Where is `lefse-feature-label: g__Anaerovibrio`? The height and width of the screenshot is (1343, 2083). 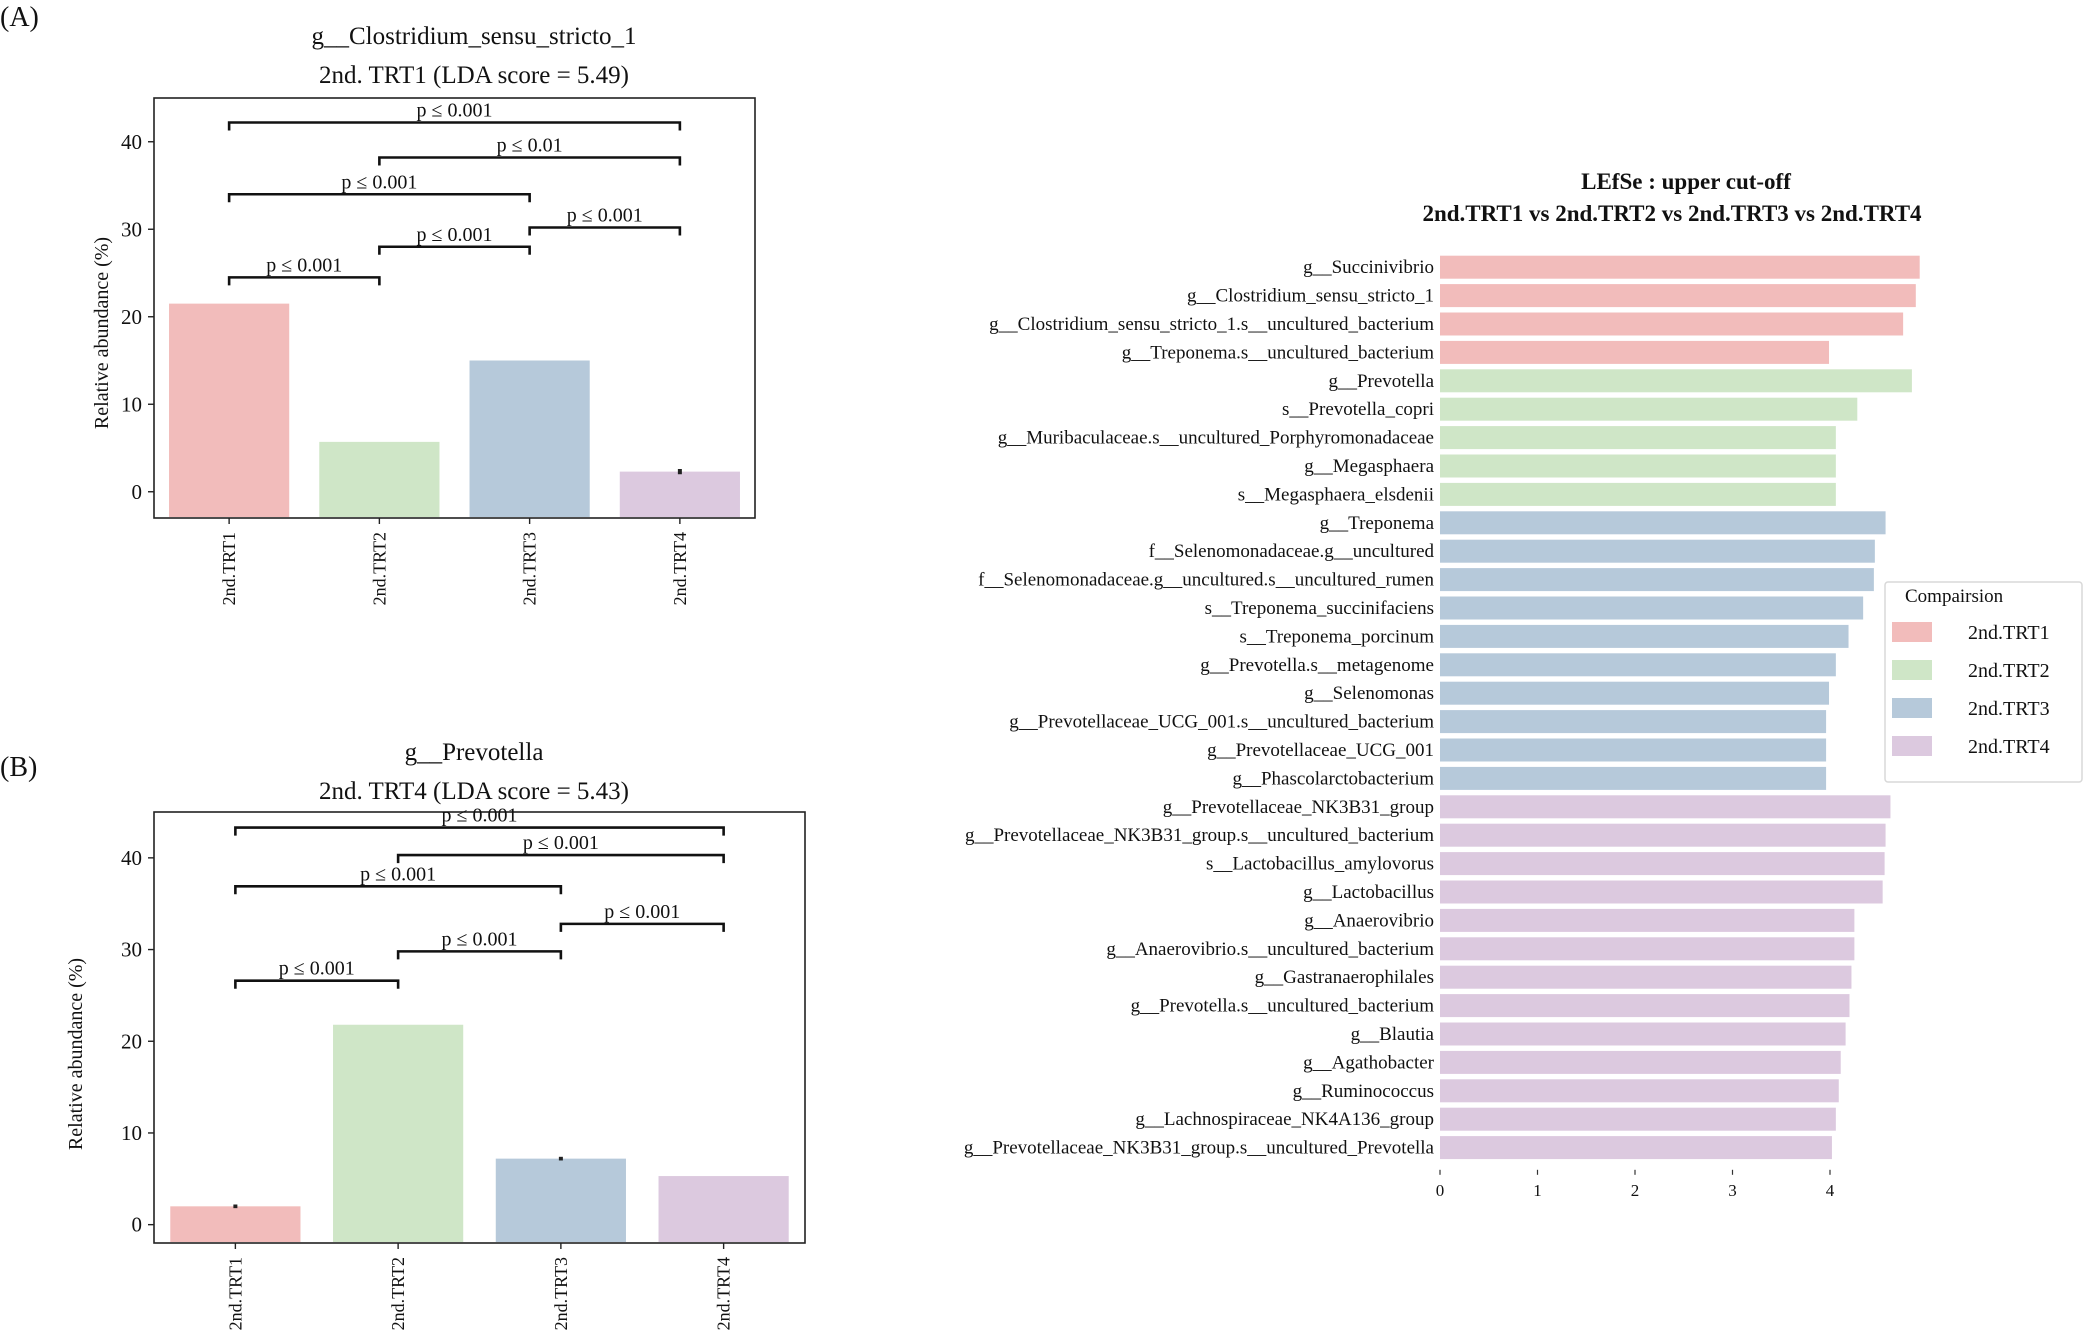 lefse-feature-label: g__Anaerovibrio is located at coordinates (1369, 920).